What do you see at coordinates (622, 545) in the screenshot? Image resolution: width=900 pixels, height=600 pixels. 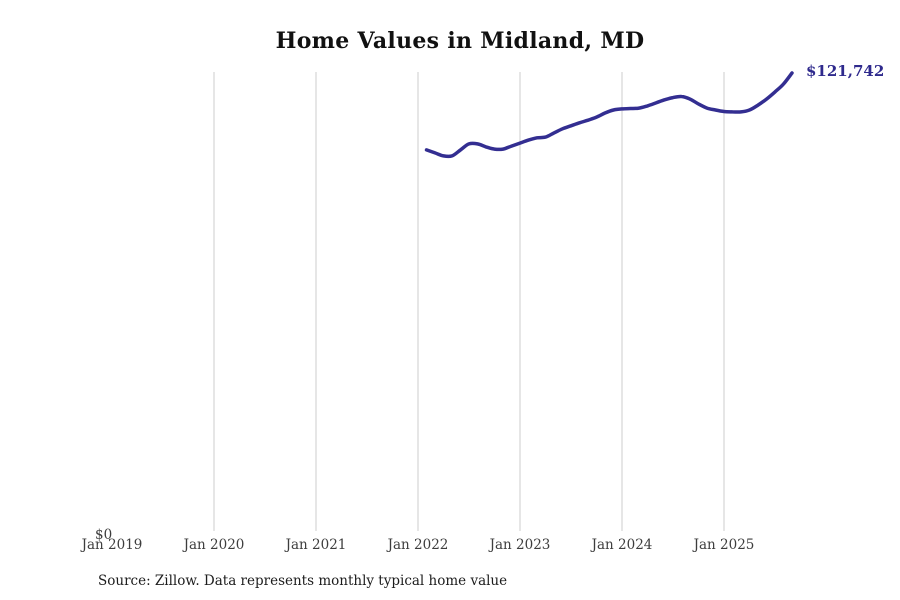 I see `x-axis-tick-label: Jan 2024` at bounding box center [622, 545].